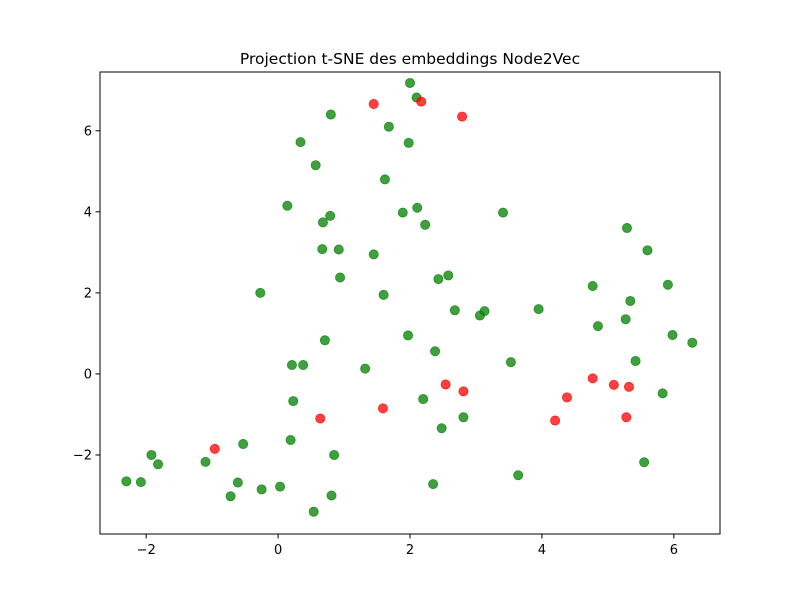 The height and width of the screenshot is (600, 800). Describe the element at coordinates (410, 550) in the screenshot. I see `x-tick-label: 2` at that location.